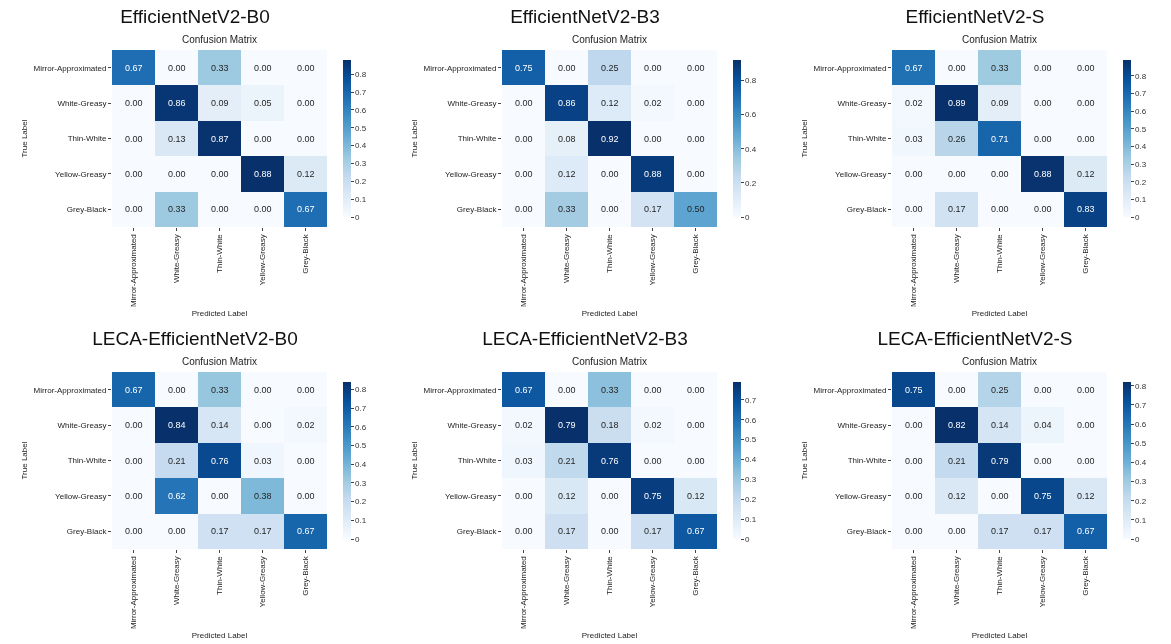  What do you see at coordinates (975, 339) in the screenshot?
I see `chart-title: LECA-EfficientNetV2-S` at bounding box center [975, 339].